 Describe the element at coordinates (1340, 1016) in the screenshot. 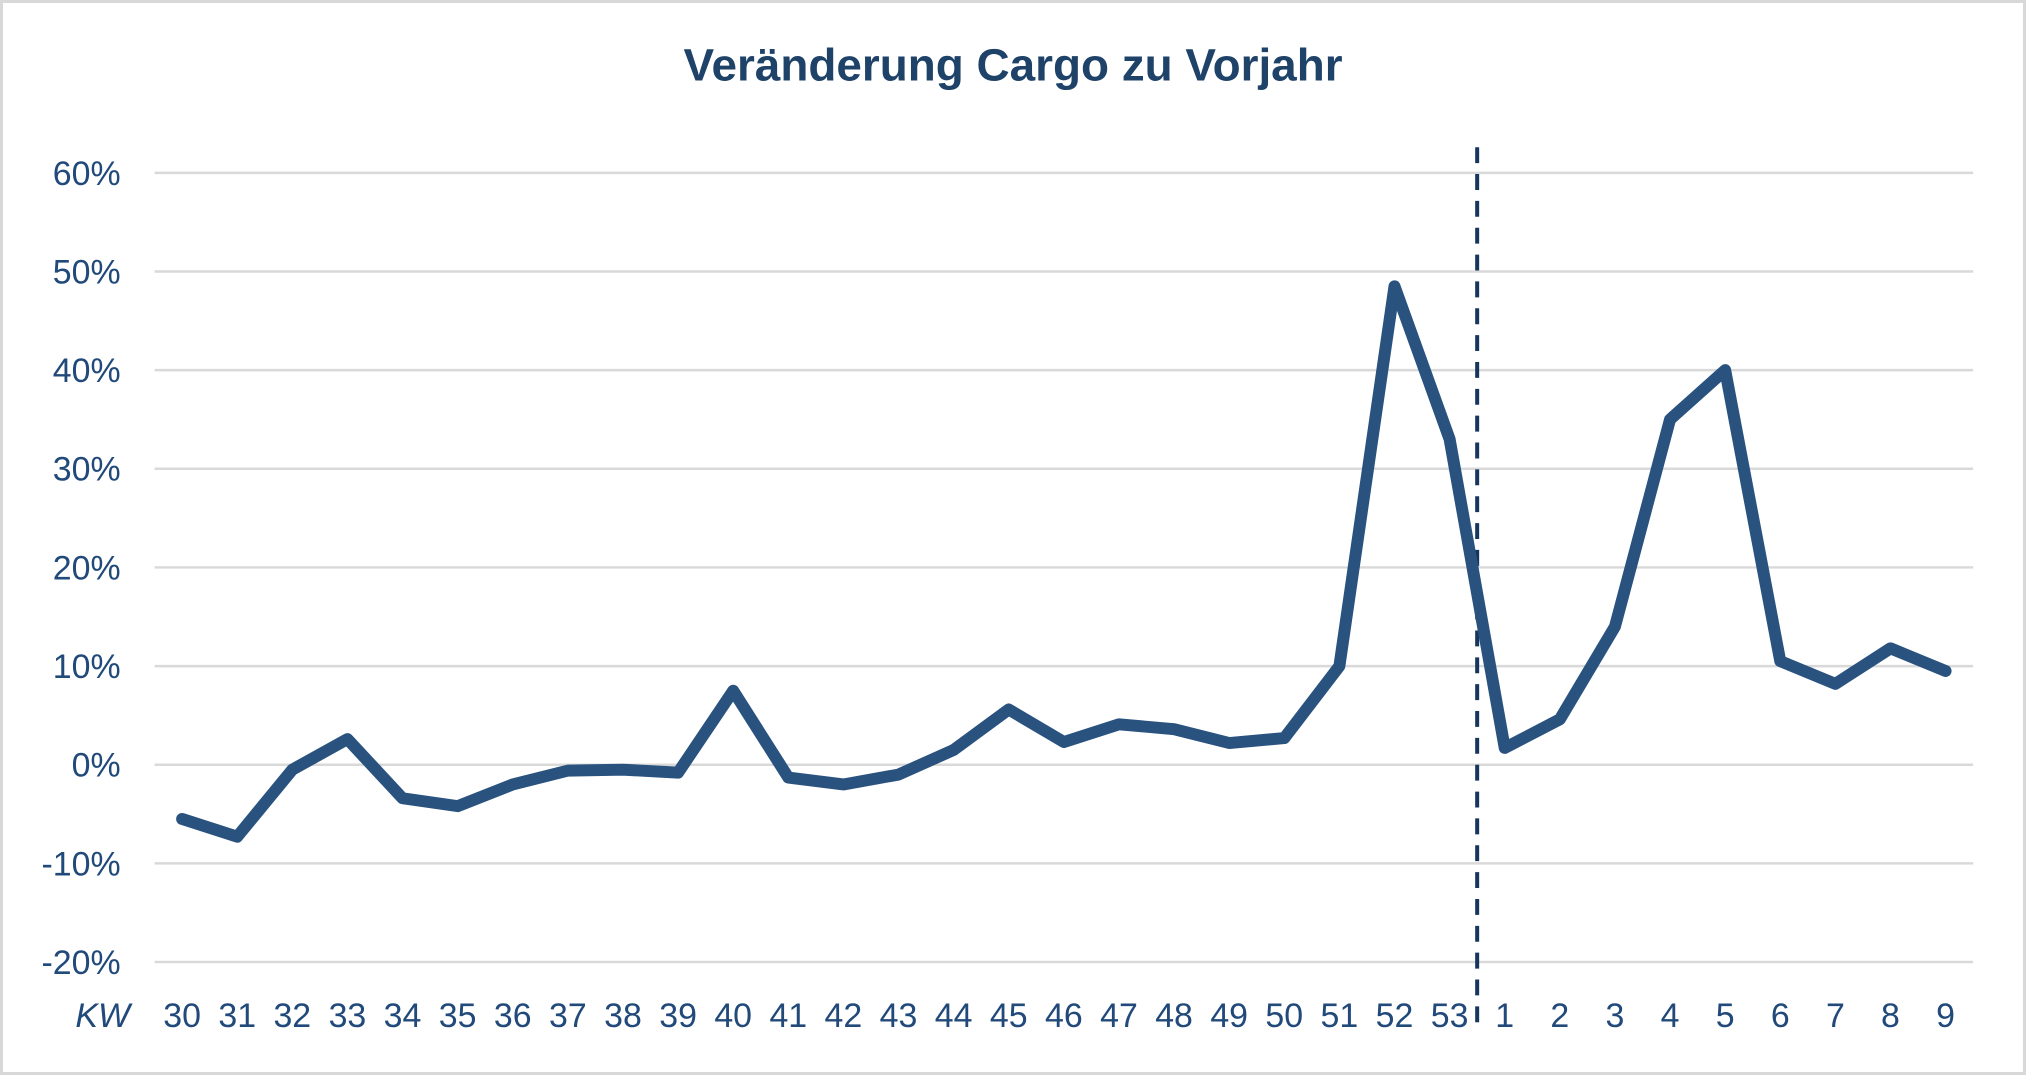

I see `x-tick-label: 51` at that location.